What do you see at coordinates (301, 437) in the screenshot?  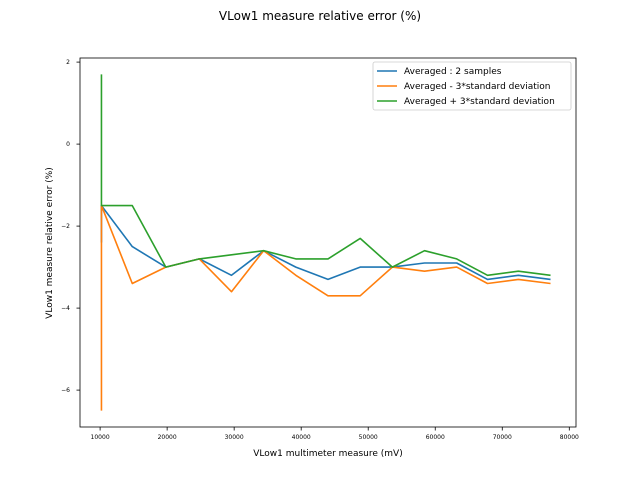 I see `x-tick-label: 40000` at bounding box center [301, 437].